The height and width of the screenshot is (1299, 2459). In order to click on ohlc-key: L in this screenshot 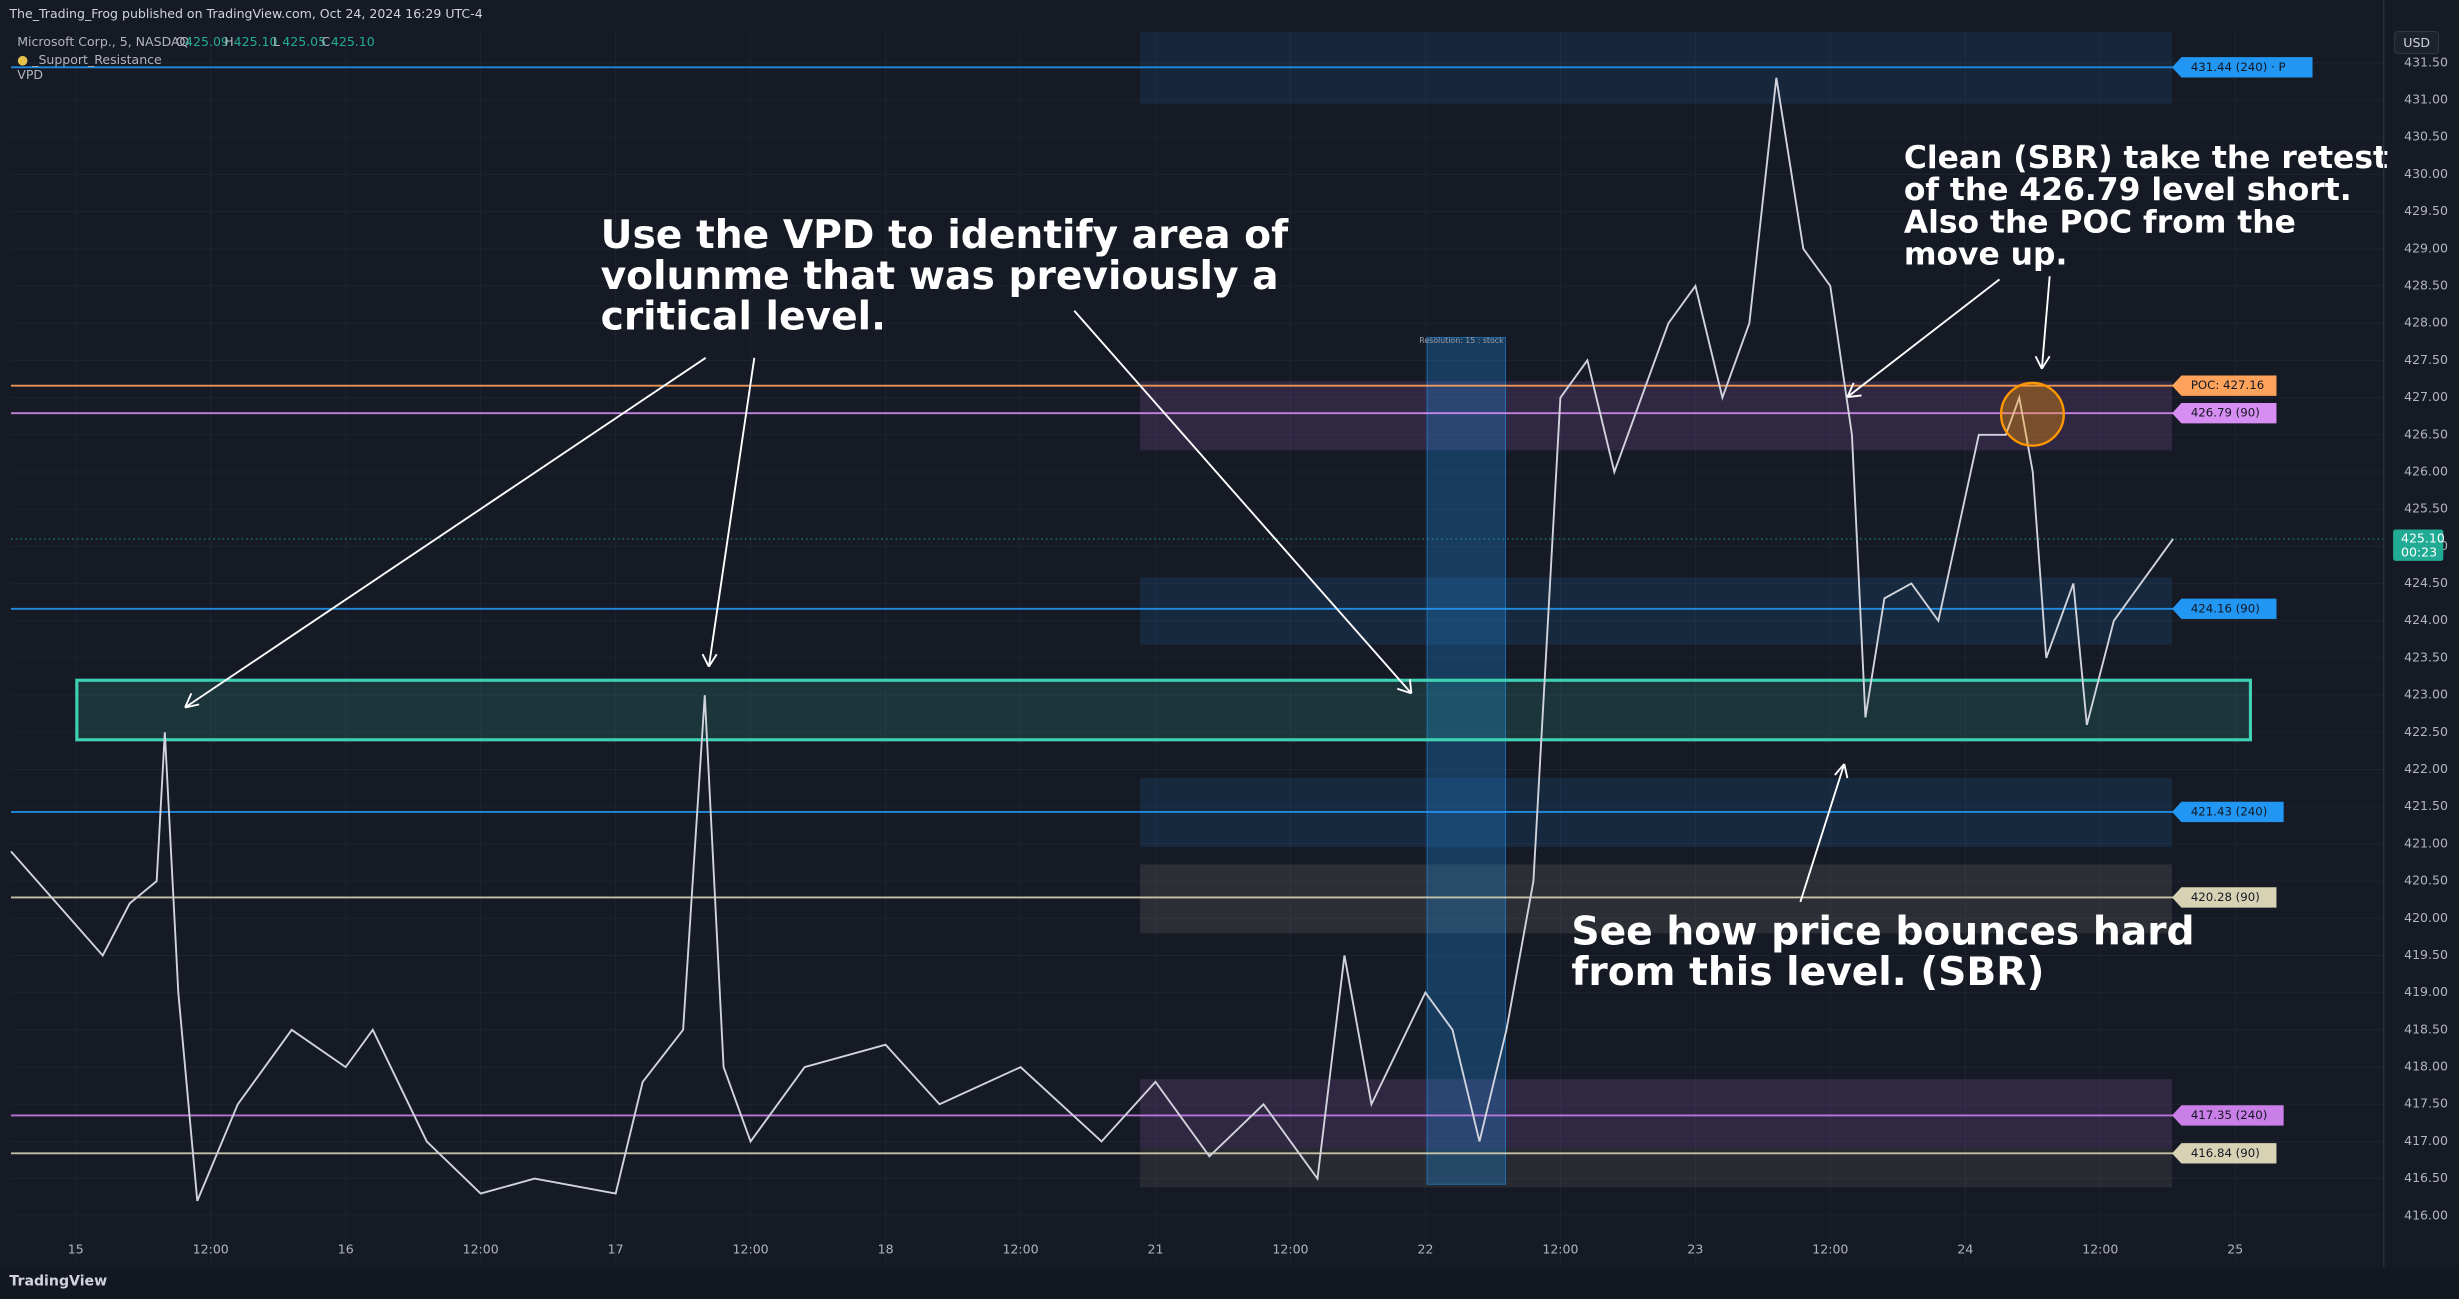, I will do `click(276, 41)`.